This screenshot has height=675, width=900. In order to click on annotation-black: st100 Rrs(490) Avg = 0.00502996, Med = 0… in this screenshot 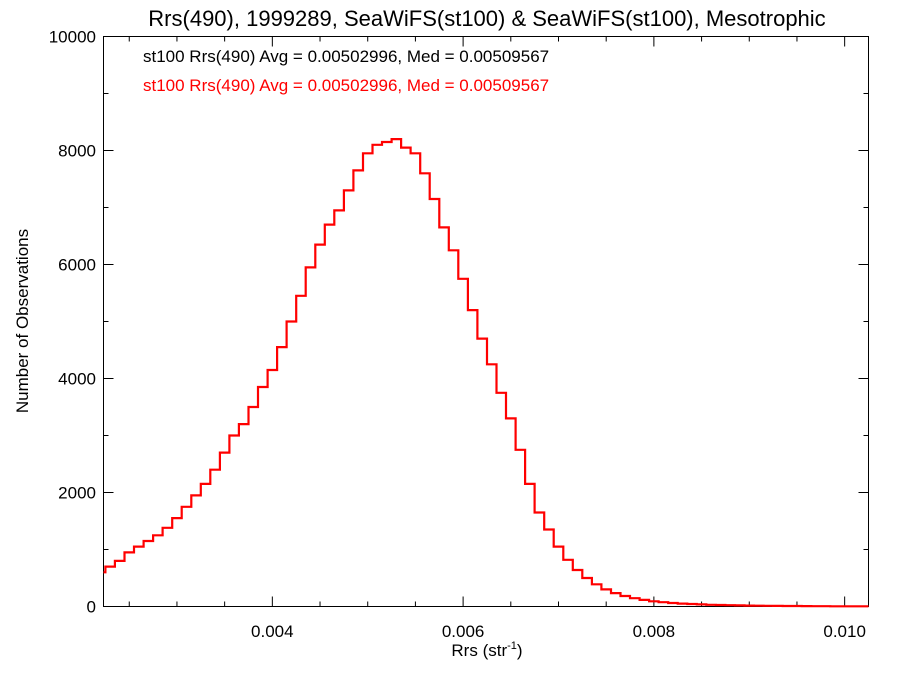, I will do `click(346, 56)`.